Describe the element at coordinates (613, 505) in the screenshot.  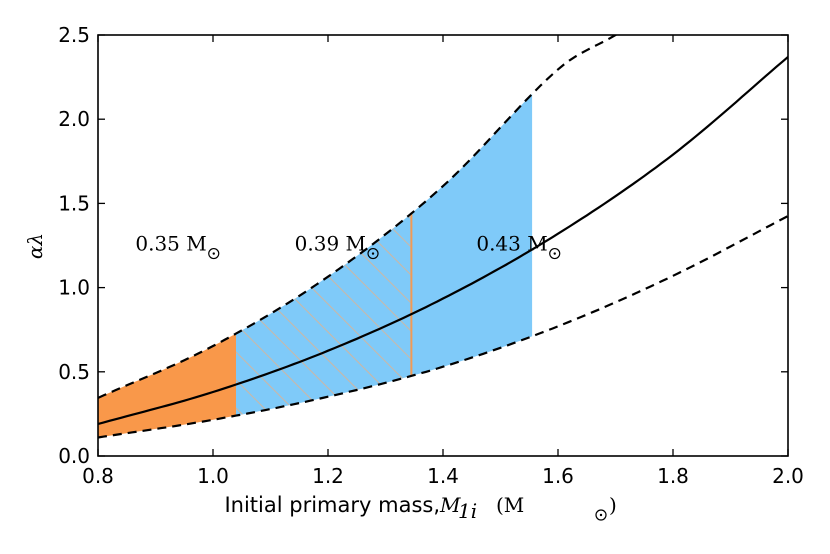
I see `x-axis-unit-close: )` at that location.